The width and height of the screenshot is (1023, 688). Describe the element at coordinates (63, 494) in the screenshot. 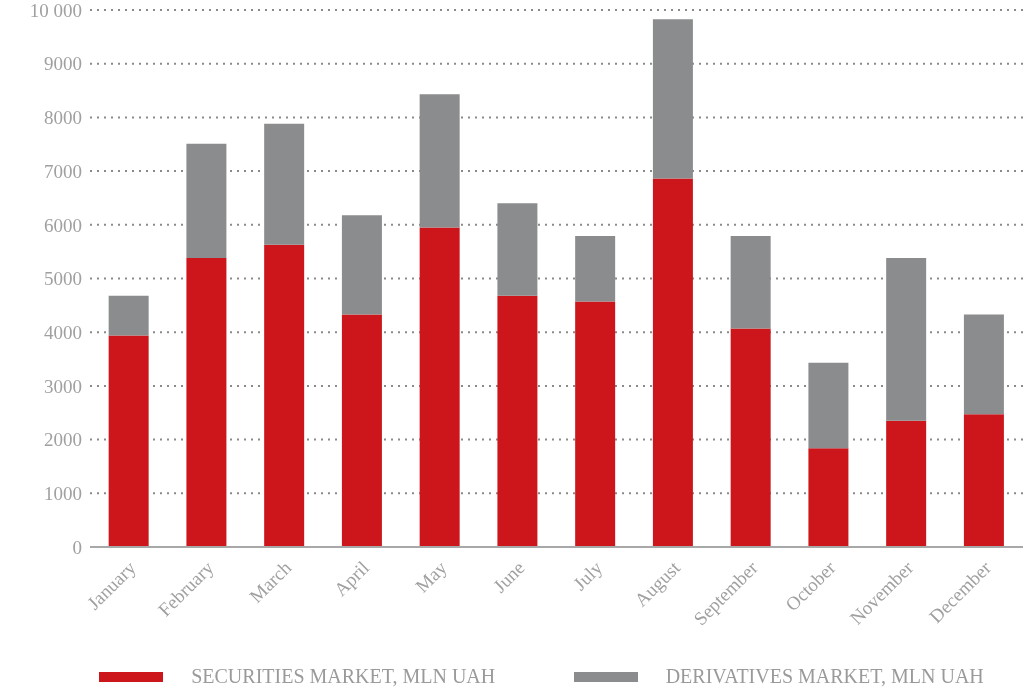

I see `y-tick-label: 1000` at that location.